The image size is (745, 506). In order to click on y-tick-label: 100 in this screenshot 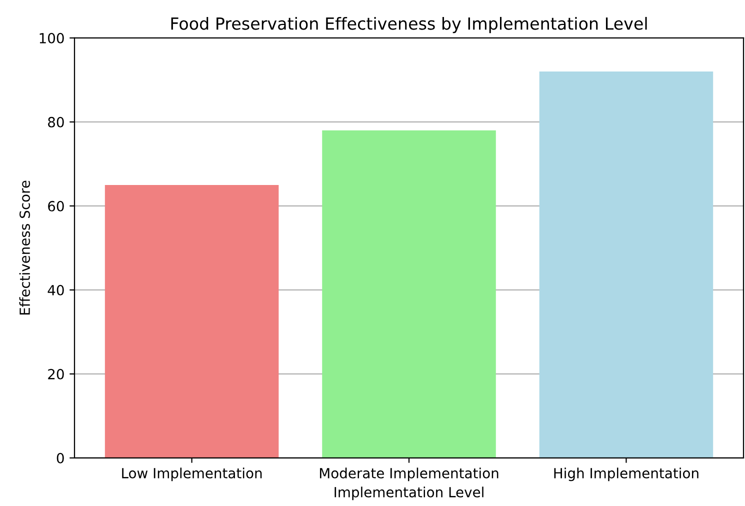, I will do `click(52, 38)`.